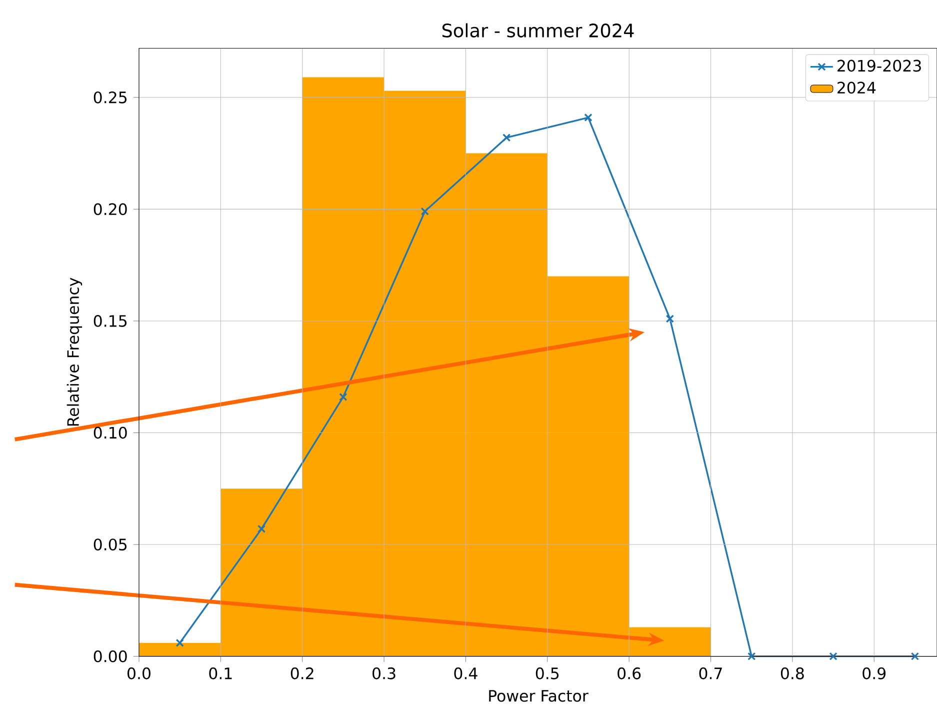 The height and width of the screenshot is (724, 937). What do you see at coordinates (874, 673) in the screenshot?
I see `x-tick-label: 0.9` at bounding box center [874, 673].